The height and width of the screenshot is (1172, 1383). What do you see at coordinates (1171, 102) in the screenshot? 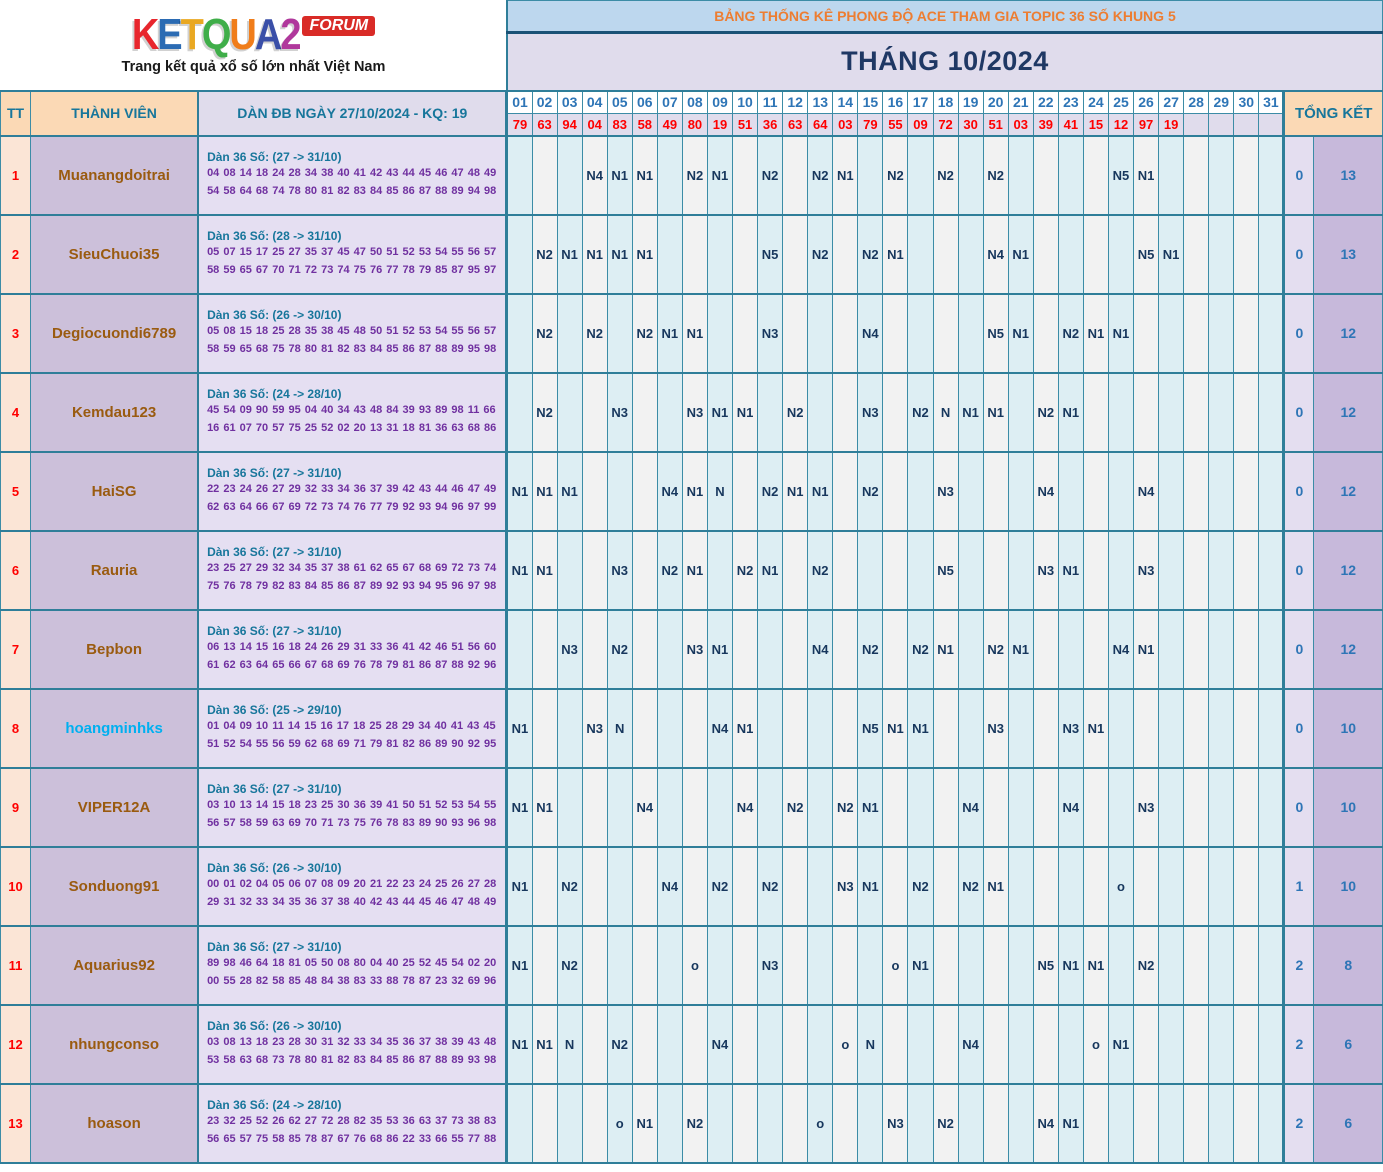
I see `day-col-header-27: 27` at bounding box center [1171, 102].